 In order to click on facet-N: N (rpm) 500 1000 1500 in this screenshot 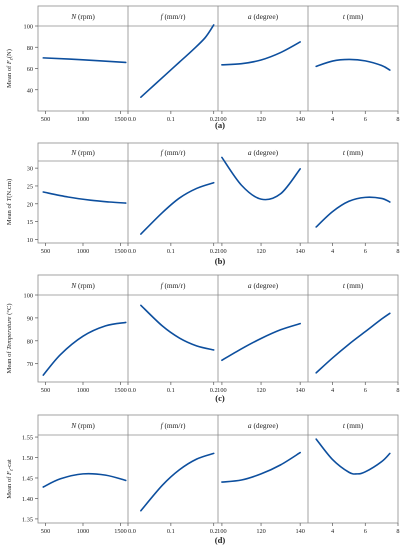, I will do `click(84, 67)`.